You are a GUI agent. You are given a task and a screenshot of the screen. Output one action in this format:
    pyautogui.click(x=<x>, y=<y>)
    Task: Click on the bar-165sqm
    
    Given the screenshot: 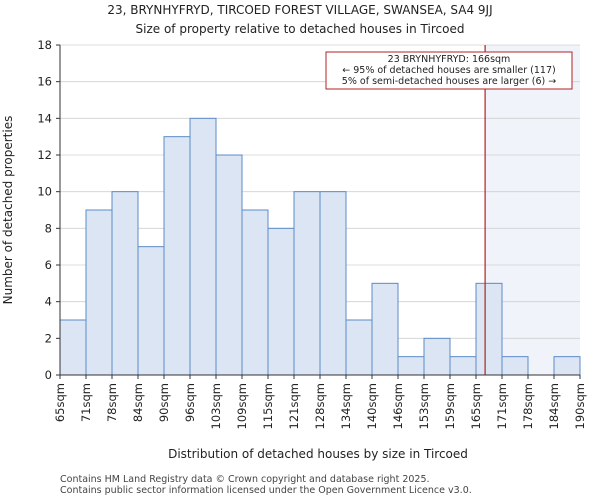 What is the action you would take?
    pyautogui.click(x=489, y=329)
    